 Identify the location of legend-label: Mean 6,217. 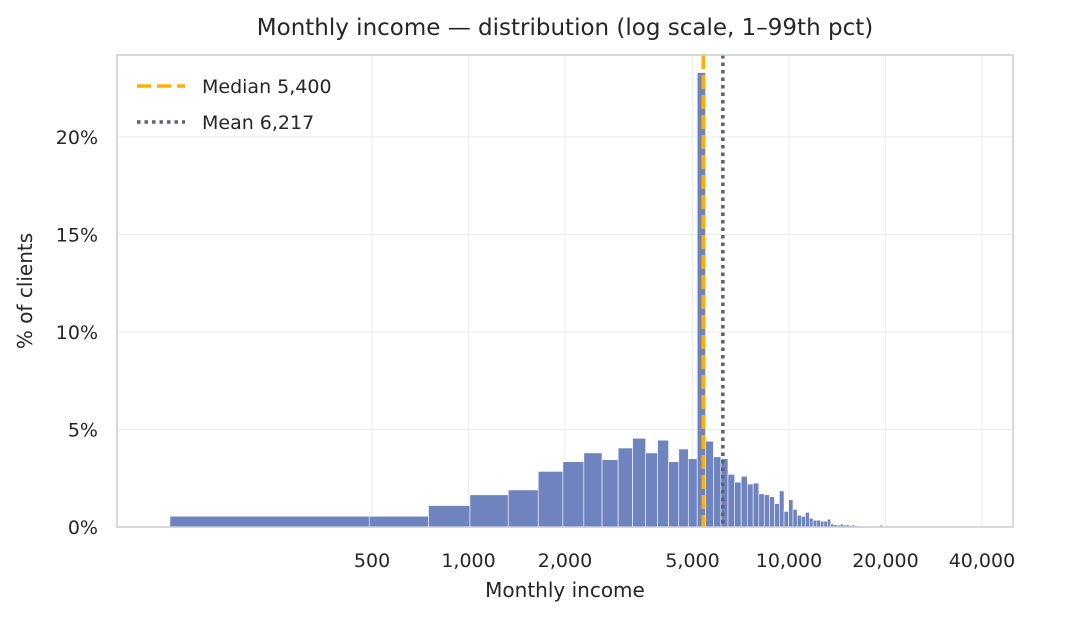
(258, 123).